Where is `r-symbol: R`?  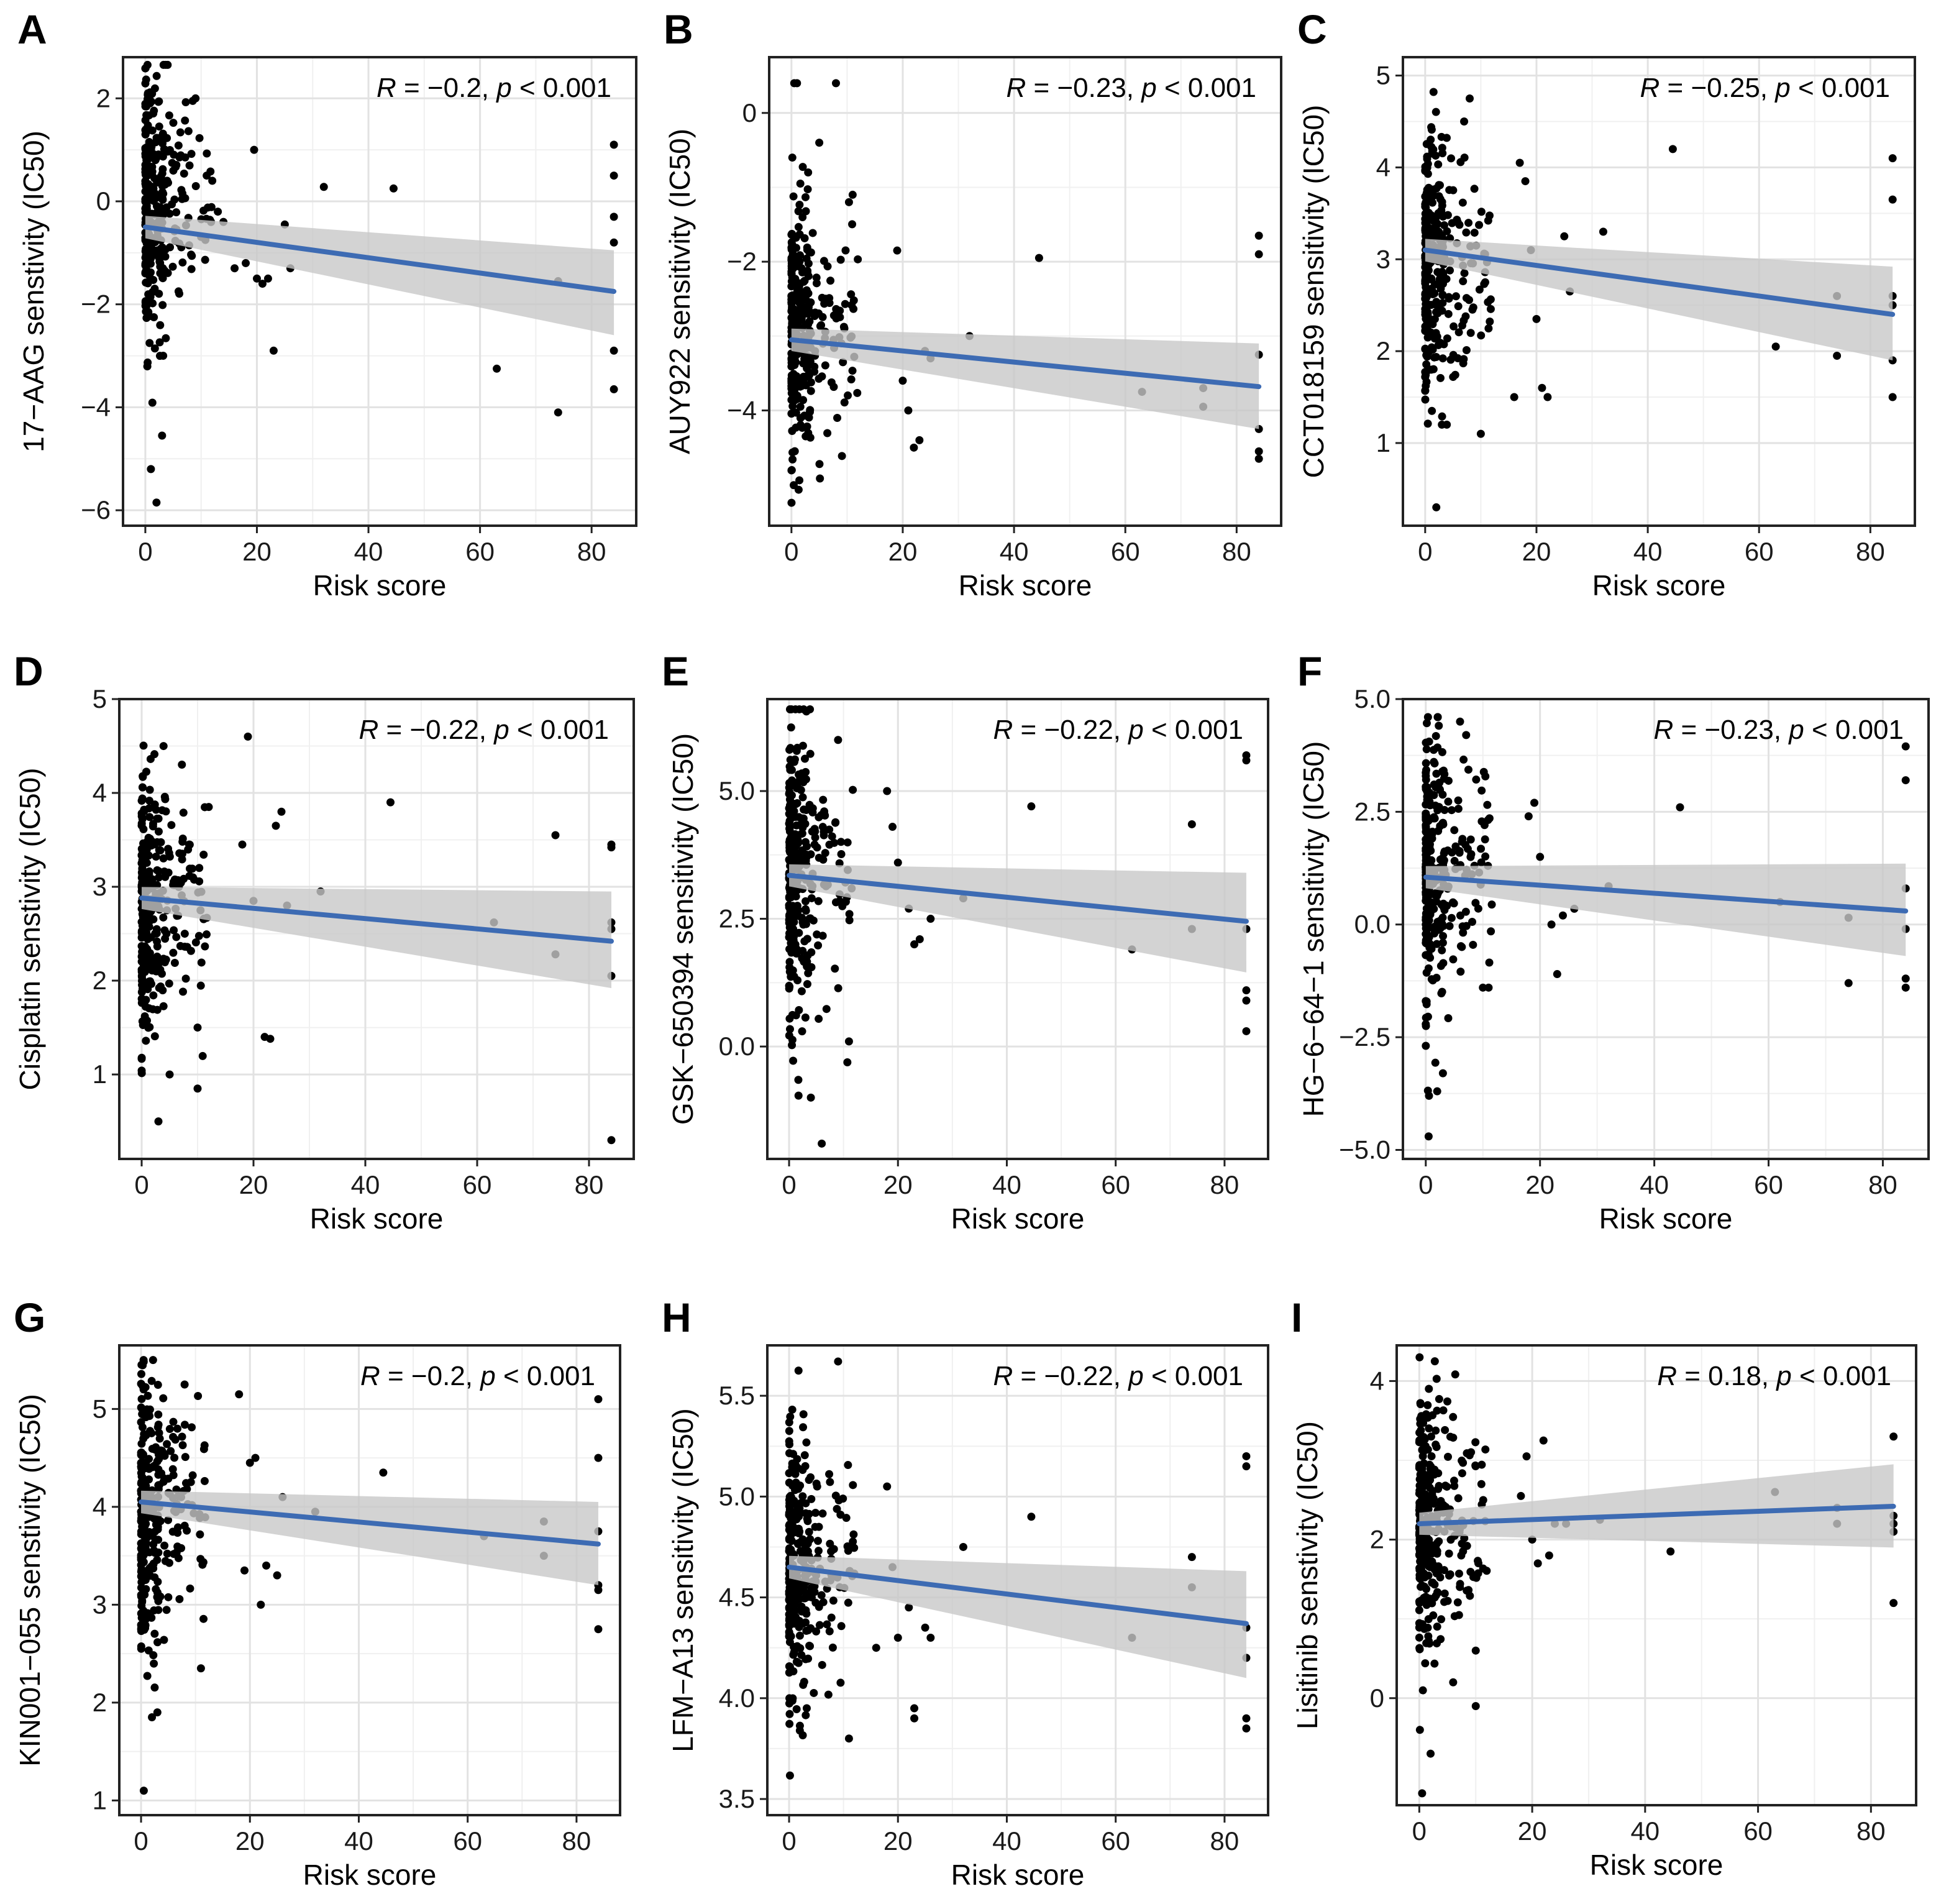 r-symbol: R is located at coordinates (1003, 1376).